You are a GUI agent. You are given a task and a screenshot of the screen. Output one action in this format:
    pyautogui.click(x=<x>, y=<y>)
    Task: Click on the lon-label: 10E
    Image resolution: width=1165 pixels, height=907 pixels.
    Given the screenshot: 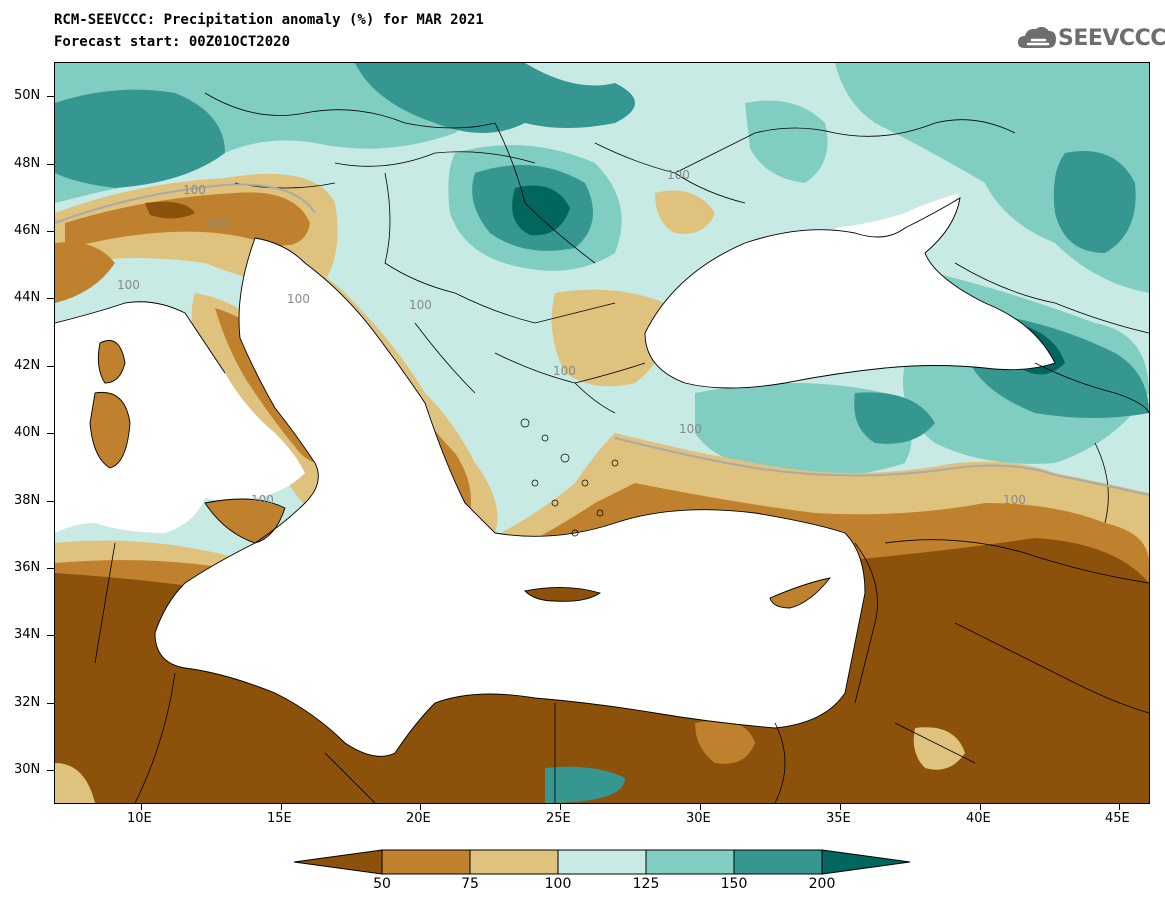 What is the action you would take?
    pyautogui.click(x=139, y=818)
    